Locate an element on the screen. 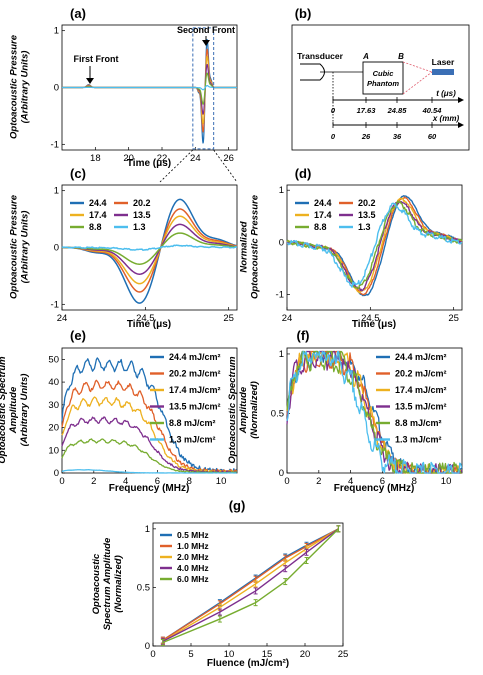 Image resolution: width=483 pixels, height=675 pixels. x-tick-label-a-0: 18 is located at coordinates (95, 158).